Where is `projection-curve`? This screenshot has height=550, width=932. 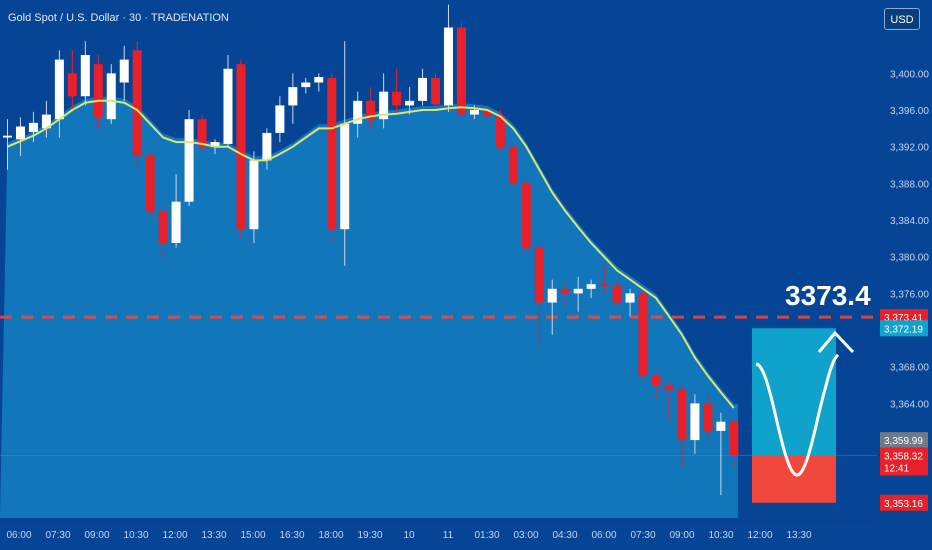 projection-curve is located at coordinates (797, 415).